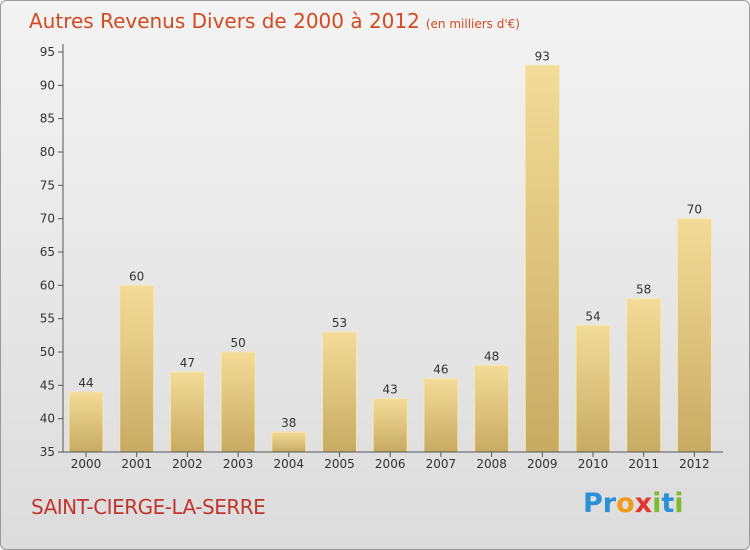 The width and height of the screenshot is (750, 550). Describe the element at coordinates (625, 503) in the screenshot. I see `logo-letter: o` at that location.